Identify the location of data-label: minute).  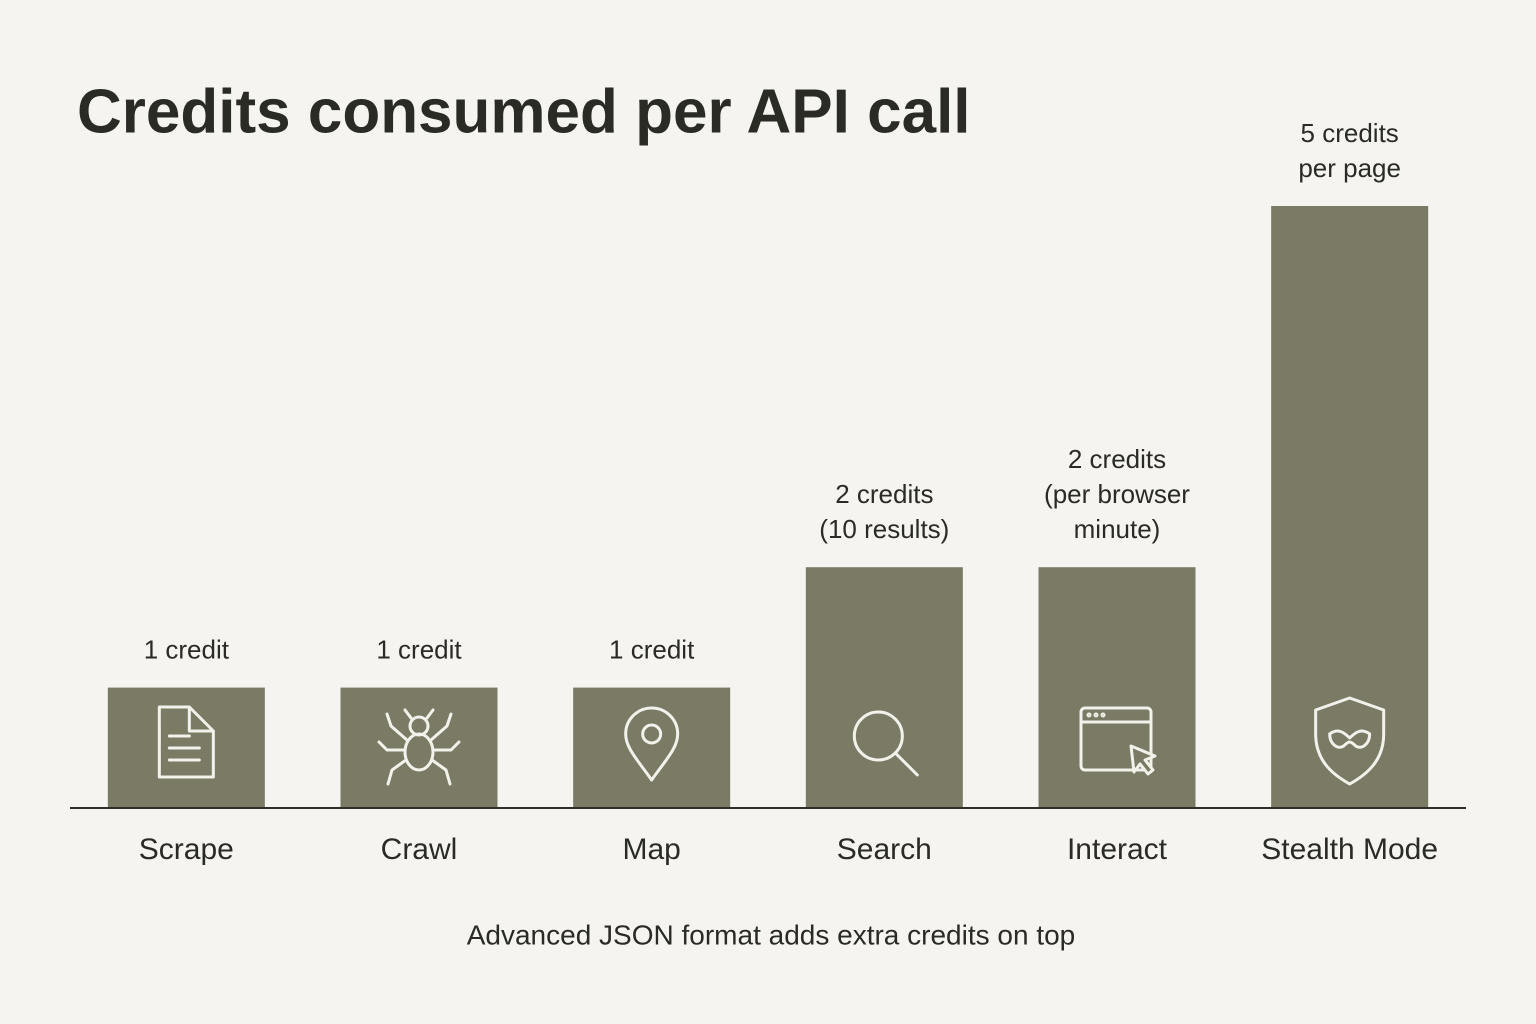
(1117, 529).